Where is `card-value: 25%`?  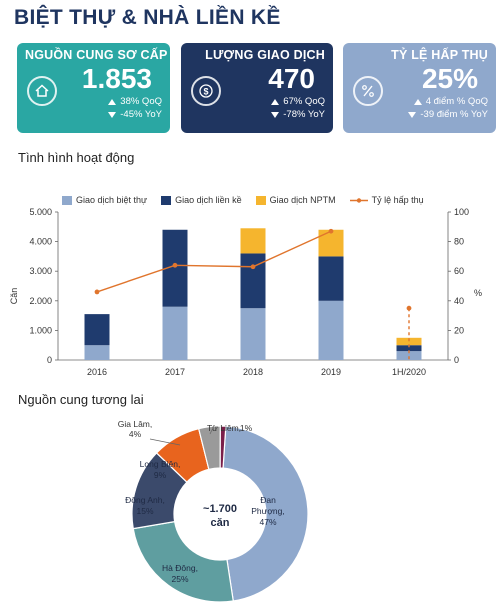 card-value: 25% is located at coordinates (449, 78).